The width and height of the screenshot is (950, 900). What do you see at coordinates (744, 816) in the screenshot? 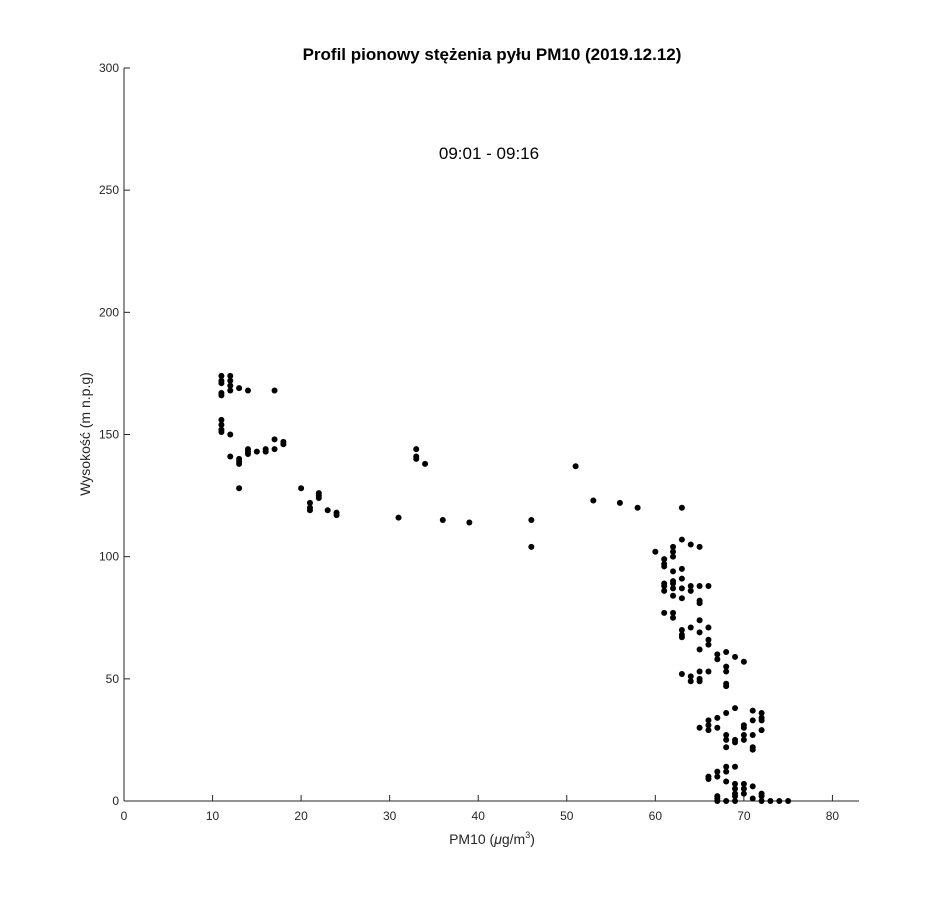
I see `x-tick-label: 70` at bounding box center [744, 816].